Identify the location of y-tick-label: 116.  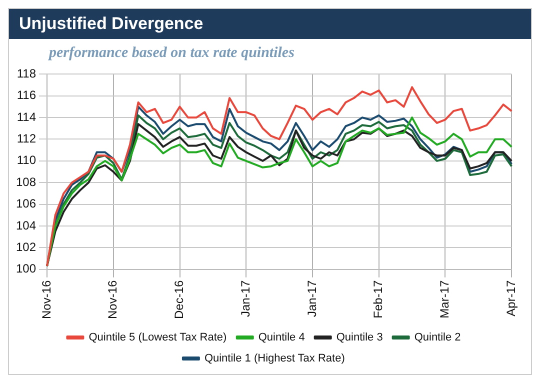
(26, 95).